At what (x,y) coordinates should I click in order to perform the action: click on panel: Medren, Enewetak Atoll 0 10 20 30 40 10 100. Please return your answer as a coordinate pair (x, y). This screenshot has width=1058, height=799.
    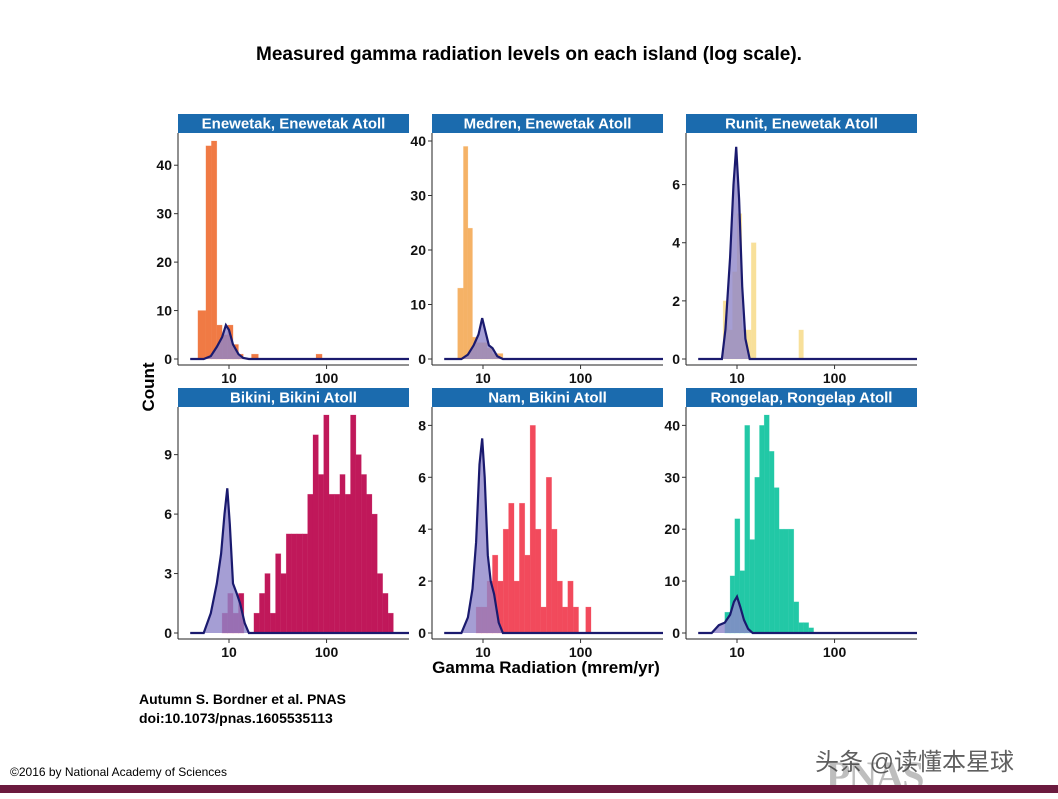
    Looking at the image, I should click on (536, 250).